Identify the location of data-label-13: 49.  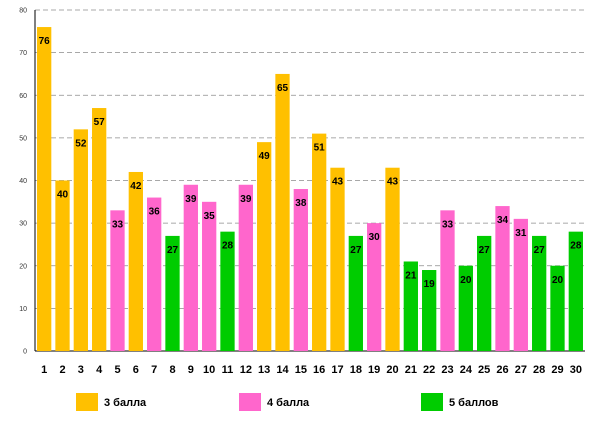
(265, 156).